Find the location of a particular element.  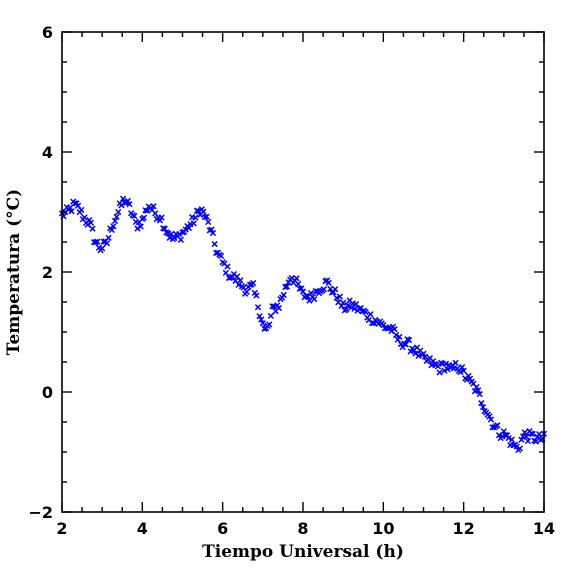

x-tick-label: 10 is located at coordinates (383, 528).